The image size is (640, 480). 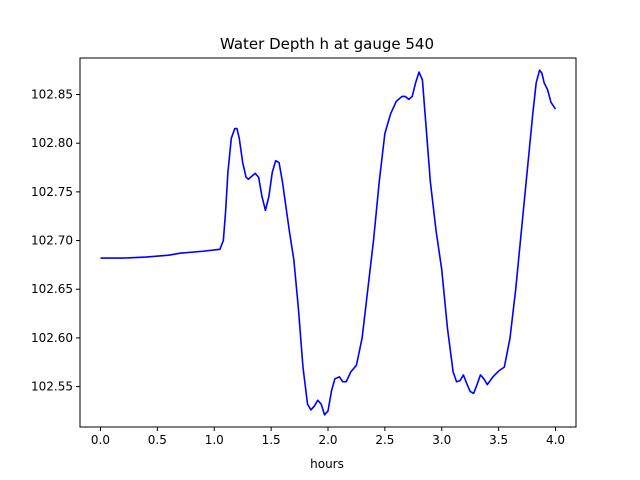 I want to click on chart-title: Water Depth h at gauge 540, so click(x=327, y=44).